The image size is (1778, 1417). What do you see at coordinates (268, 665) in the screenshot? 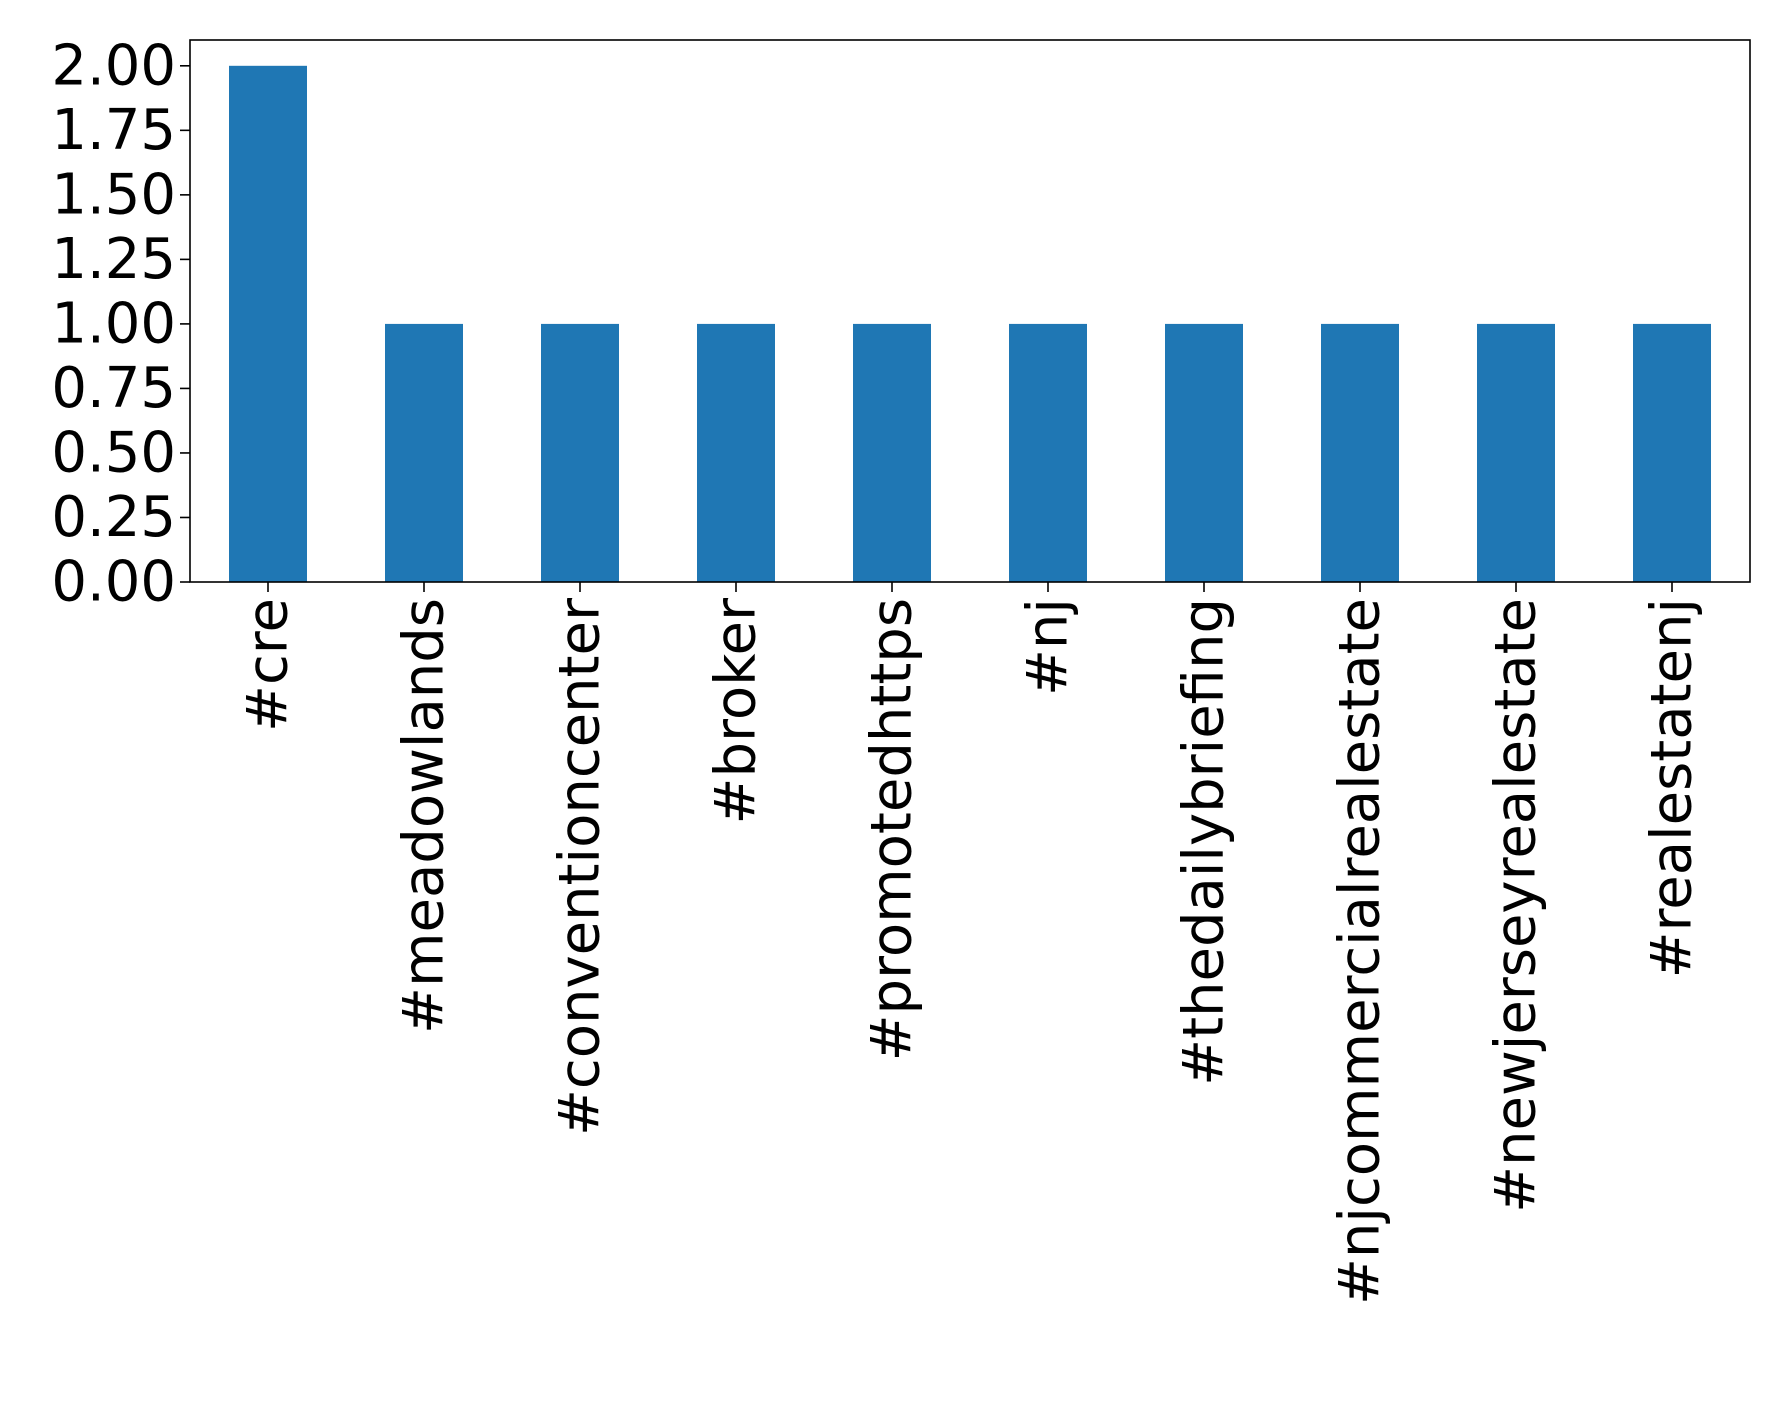
I see `x-tick-label: #cre` at bounding box center [268, 665].